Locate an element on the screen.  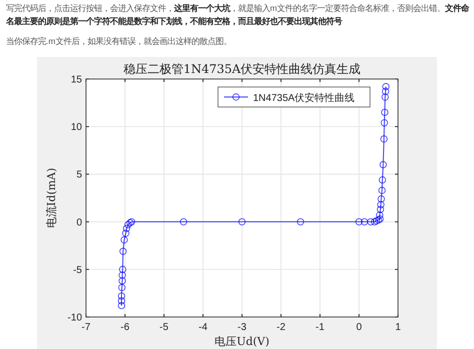
chart-title: 稳压二极管1N4735A伏安特性曲线仿真生成 is located at coordinates (242, 69).